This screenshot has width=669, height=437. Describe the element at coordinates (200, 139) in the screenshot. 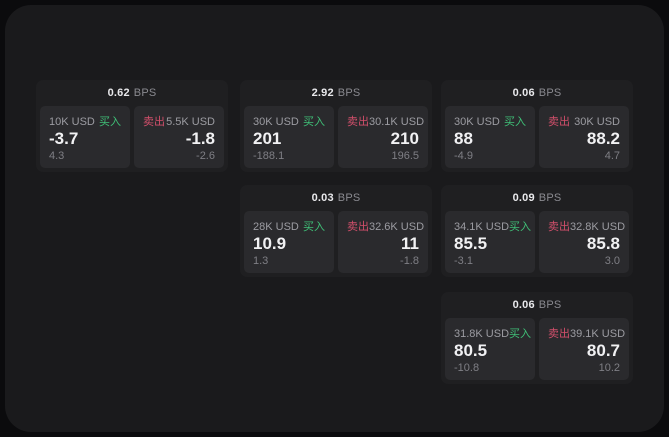

I see `sell-price: -1.8` at that location.